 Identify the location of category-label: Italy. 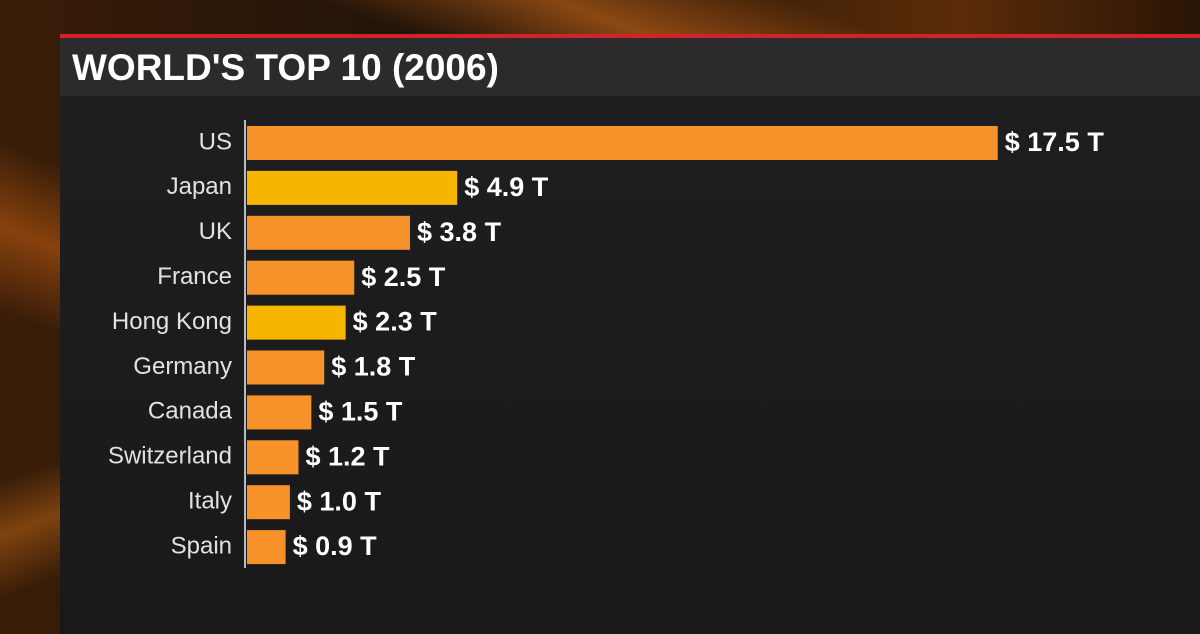
(210, 501).